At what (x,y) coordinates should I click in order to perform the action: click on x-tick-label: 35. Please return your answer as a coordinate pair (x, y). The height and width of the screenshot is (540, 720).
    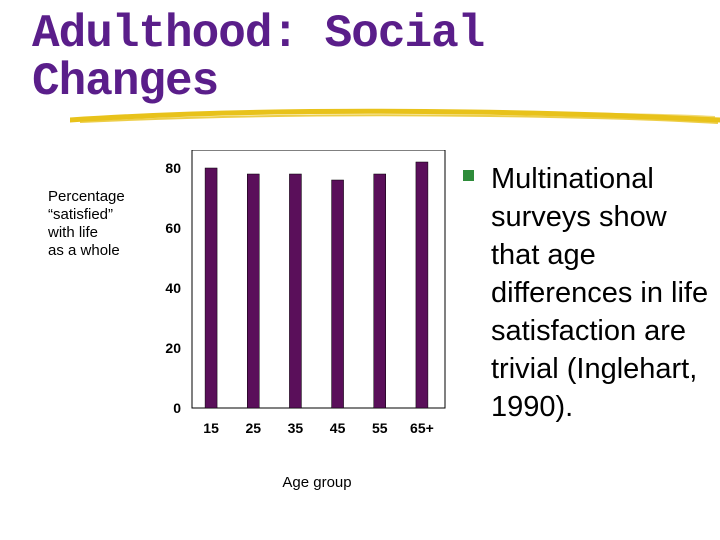
    Looking at the image, I should click on (296, 428).